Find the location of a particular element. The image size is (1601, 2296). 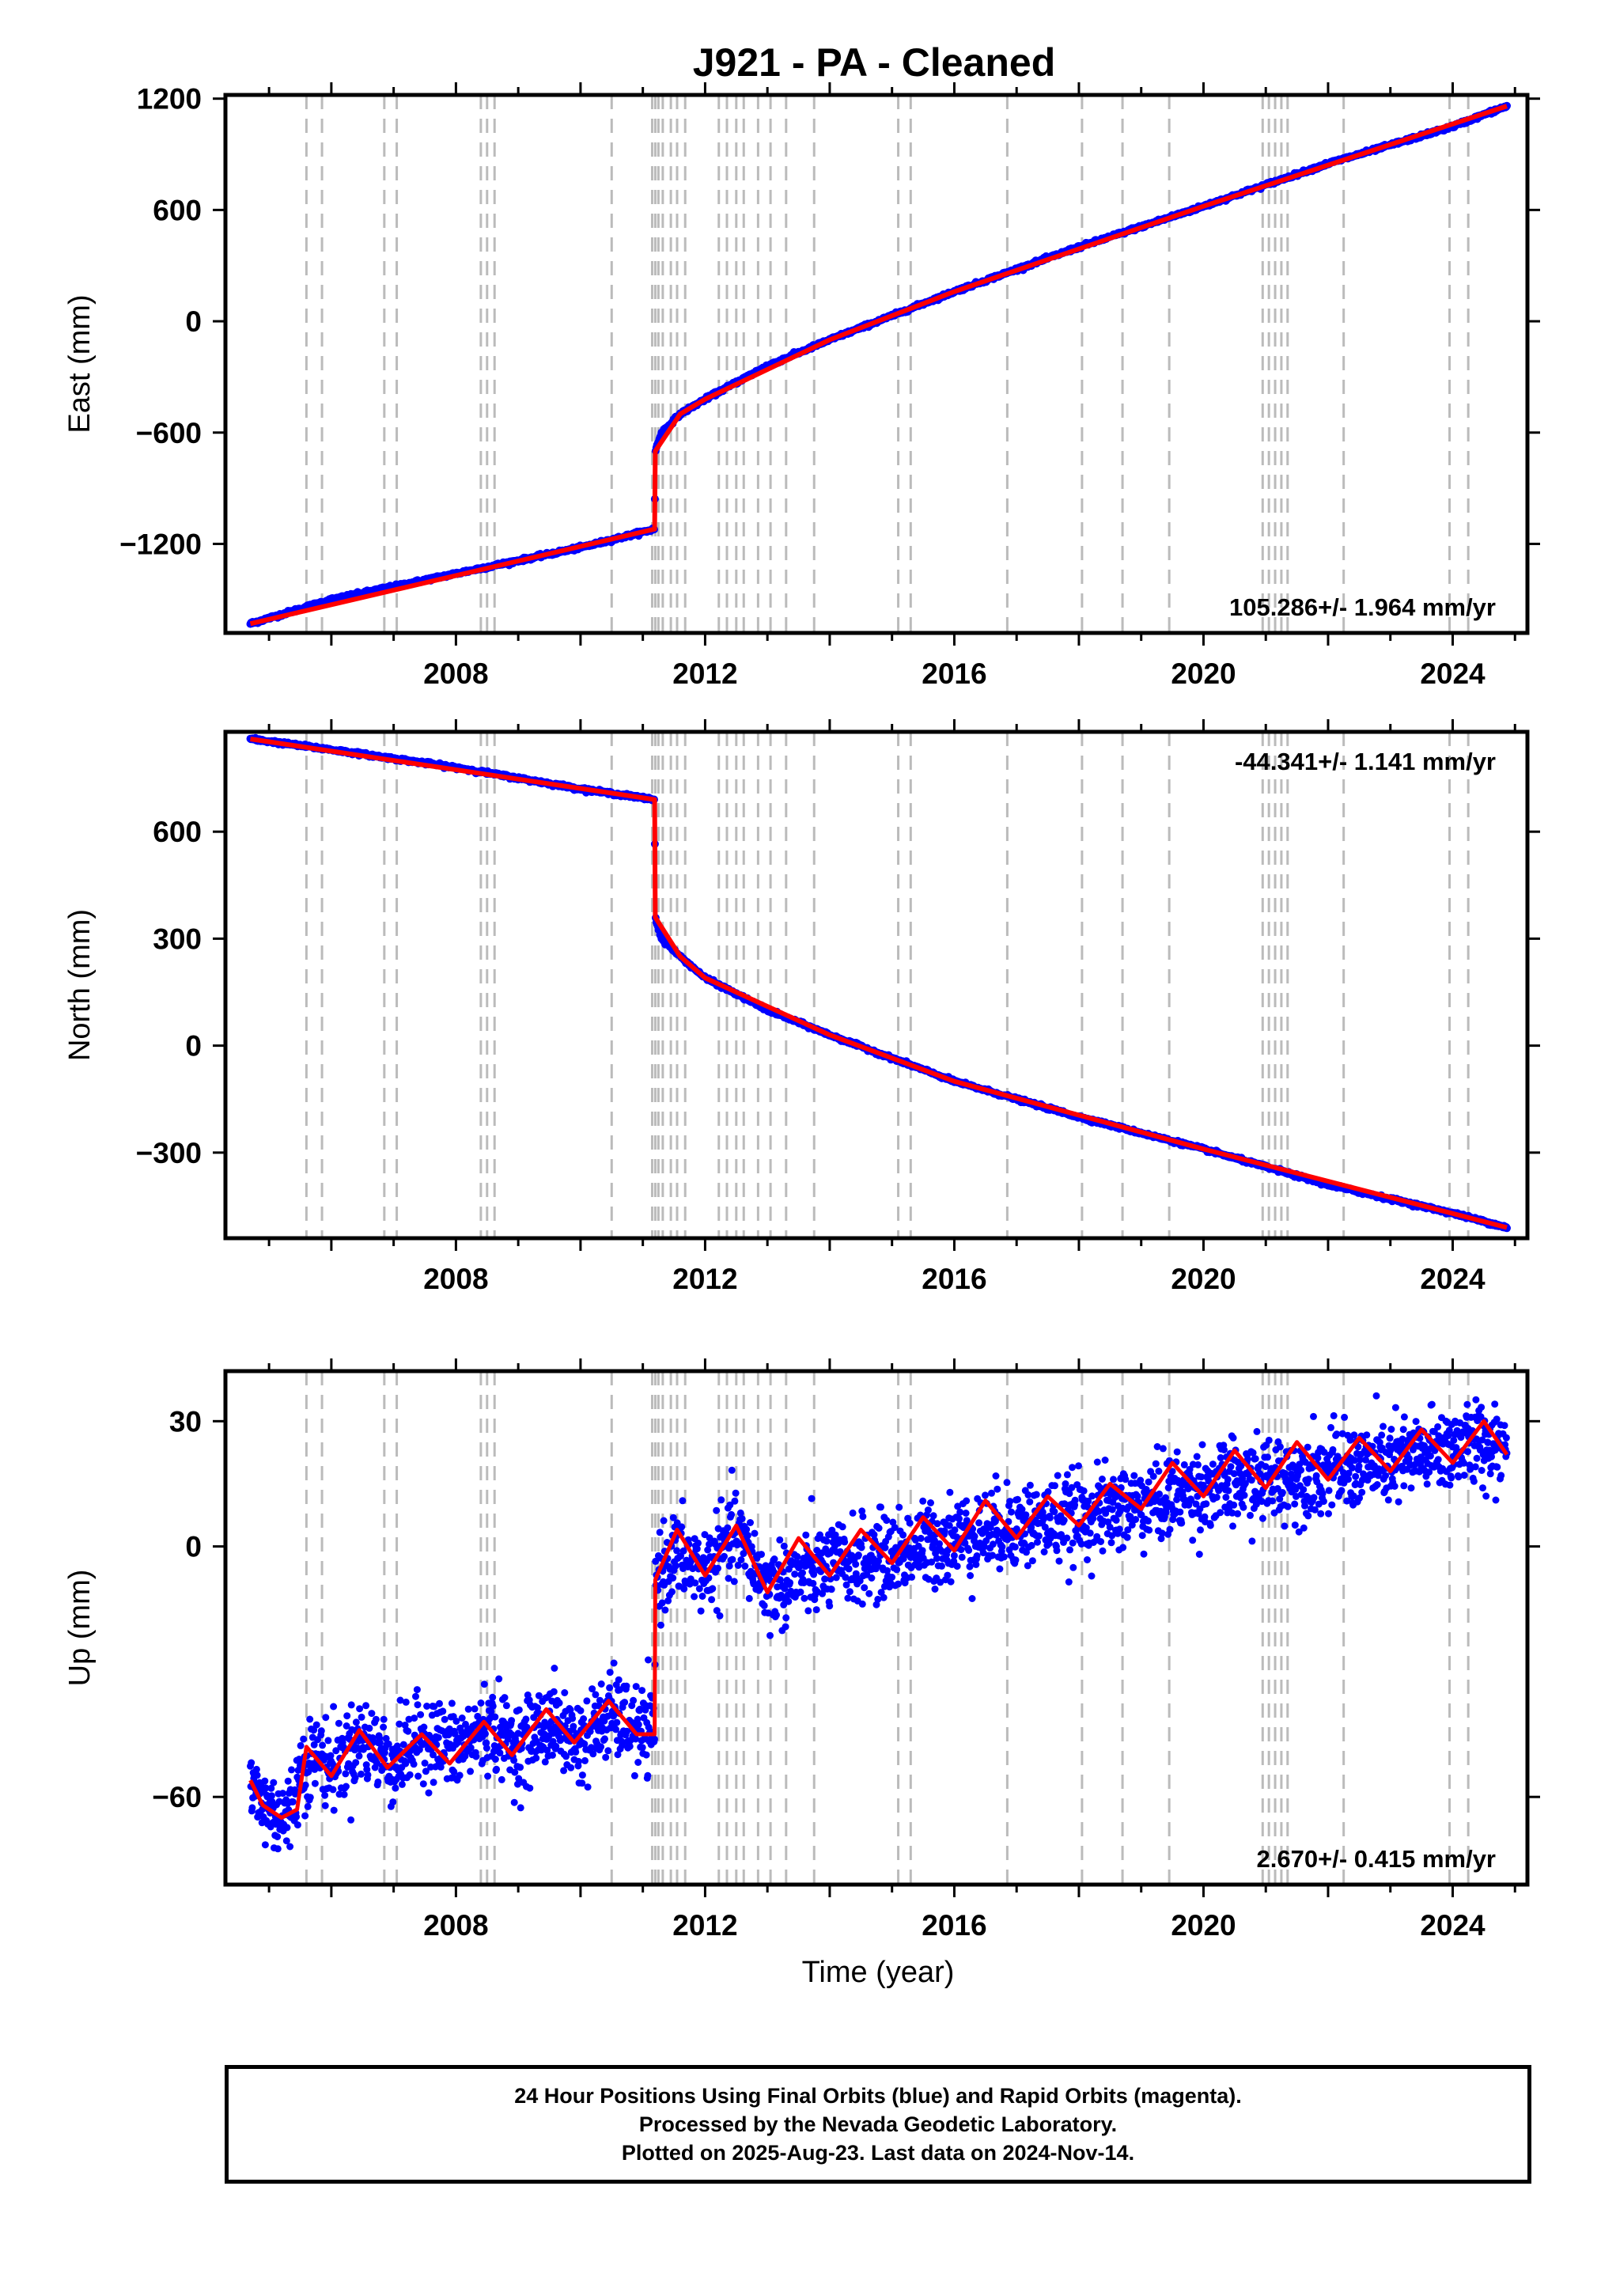

y-tick-label: 300 is located at coordinates (177, 939).